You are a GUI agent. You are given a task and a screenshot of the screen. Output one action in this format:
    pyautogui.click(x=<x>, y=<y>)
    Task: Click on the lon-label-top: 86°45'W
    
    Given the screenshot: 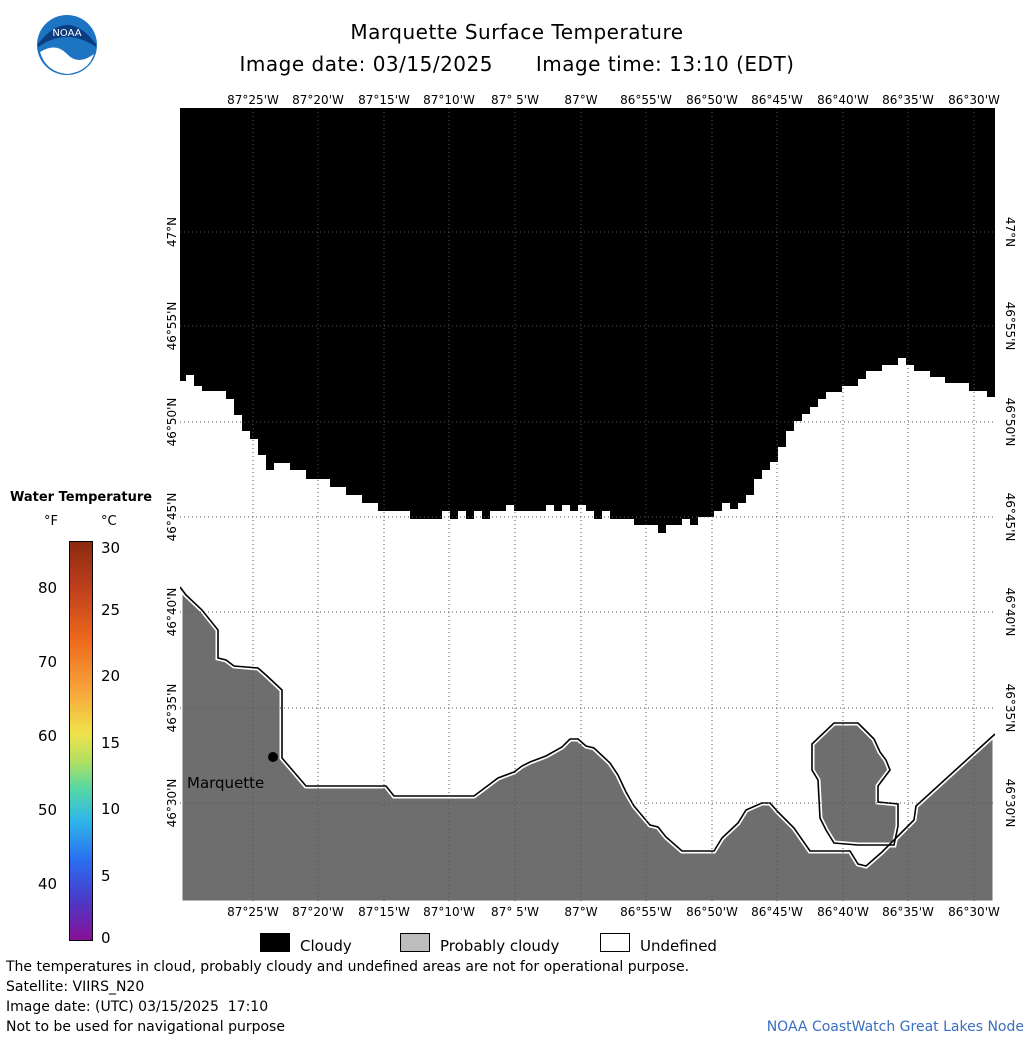 What is the action you would take?
    pyautogui.click(x=777, y=100)
    